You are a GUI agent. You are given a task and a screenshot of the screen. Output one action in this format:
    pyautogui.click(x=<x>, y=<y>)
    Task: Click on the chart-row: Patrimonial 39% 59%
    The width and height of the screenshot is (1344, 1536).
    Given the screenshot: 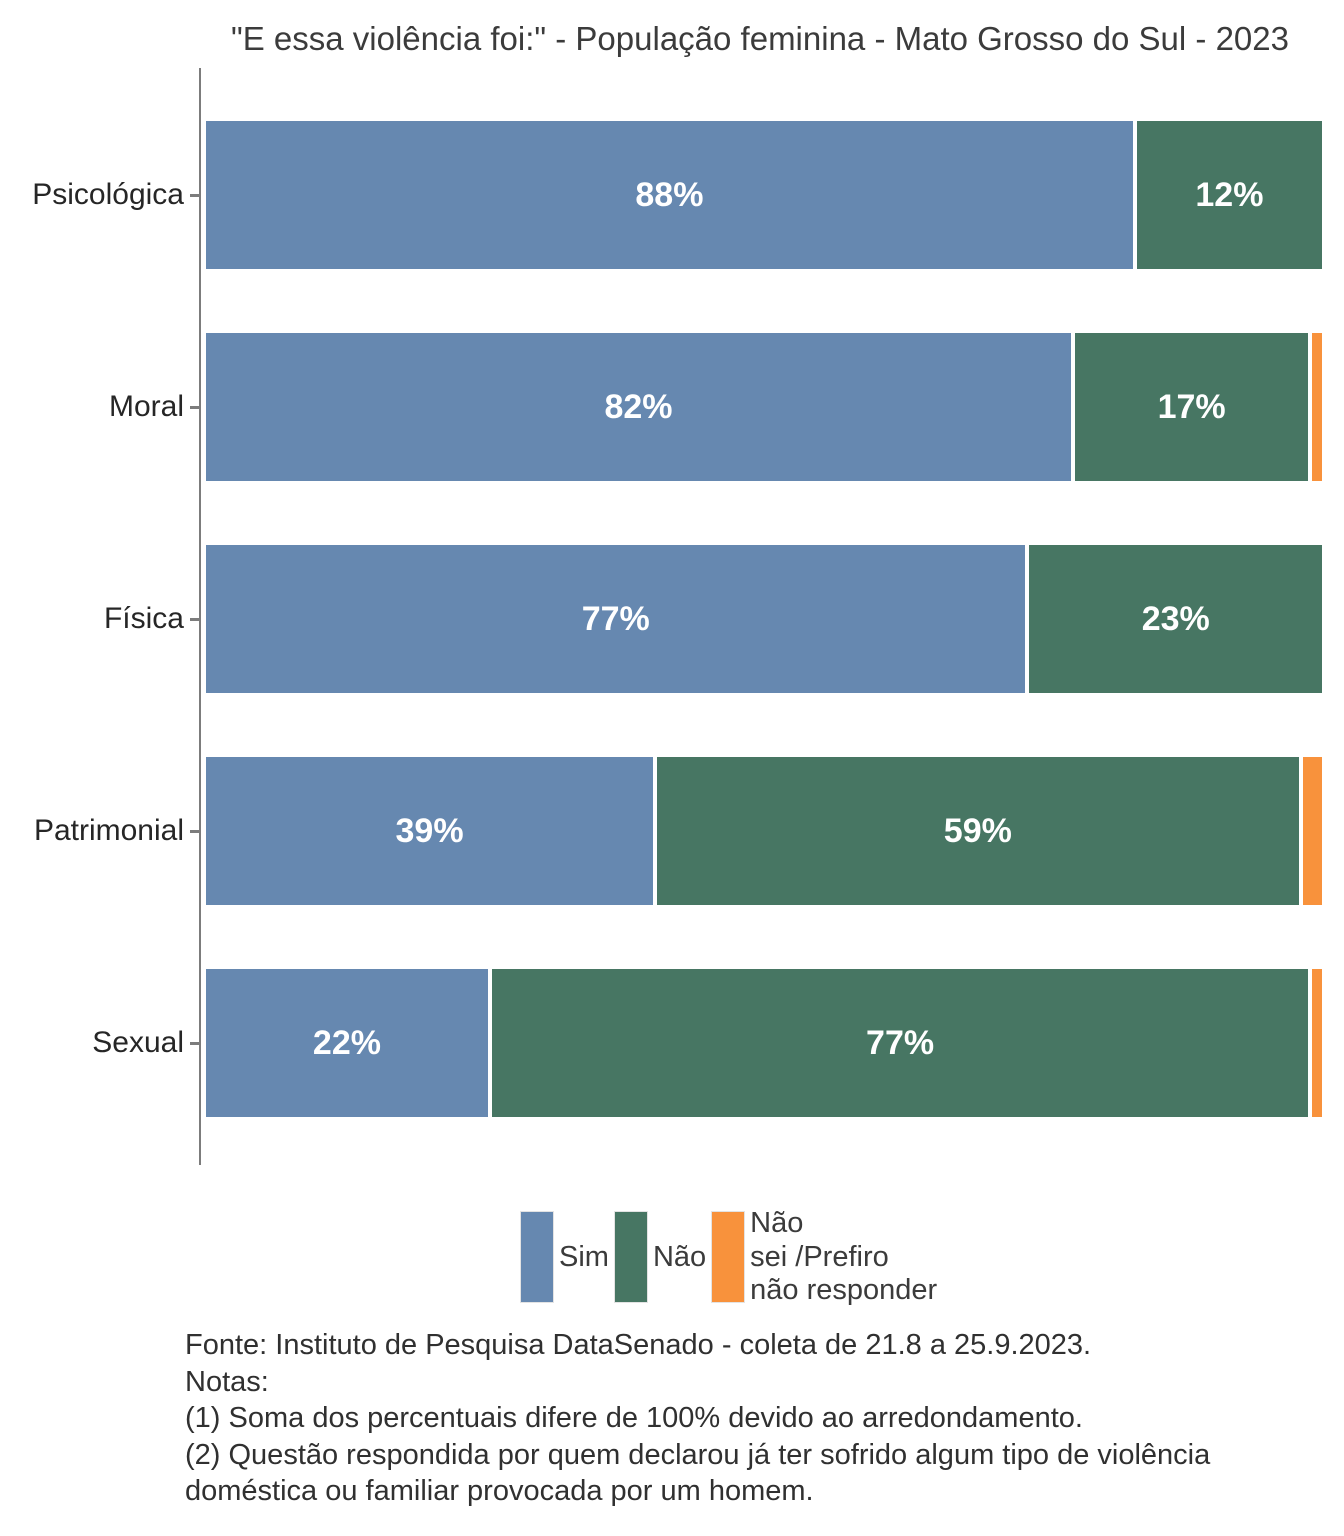 What is the action you would take?
    pyautogui.click(x=661, y=831)
    